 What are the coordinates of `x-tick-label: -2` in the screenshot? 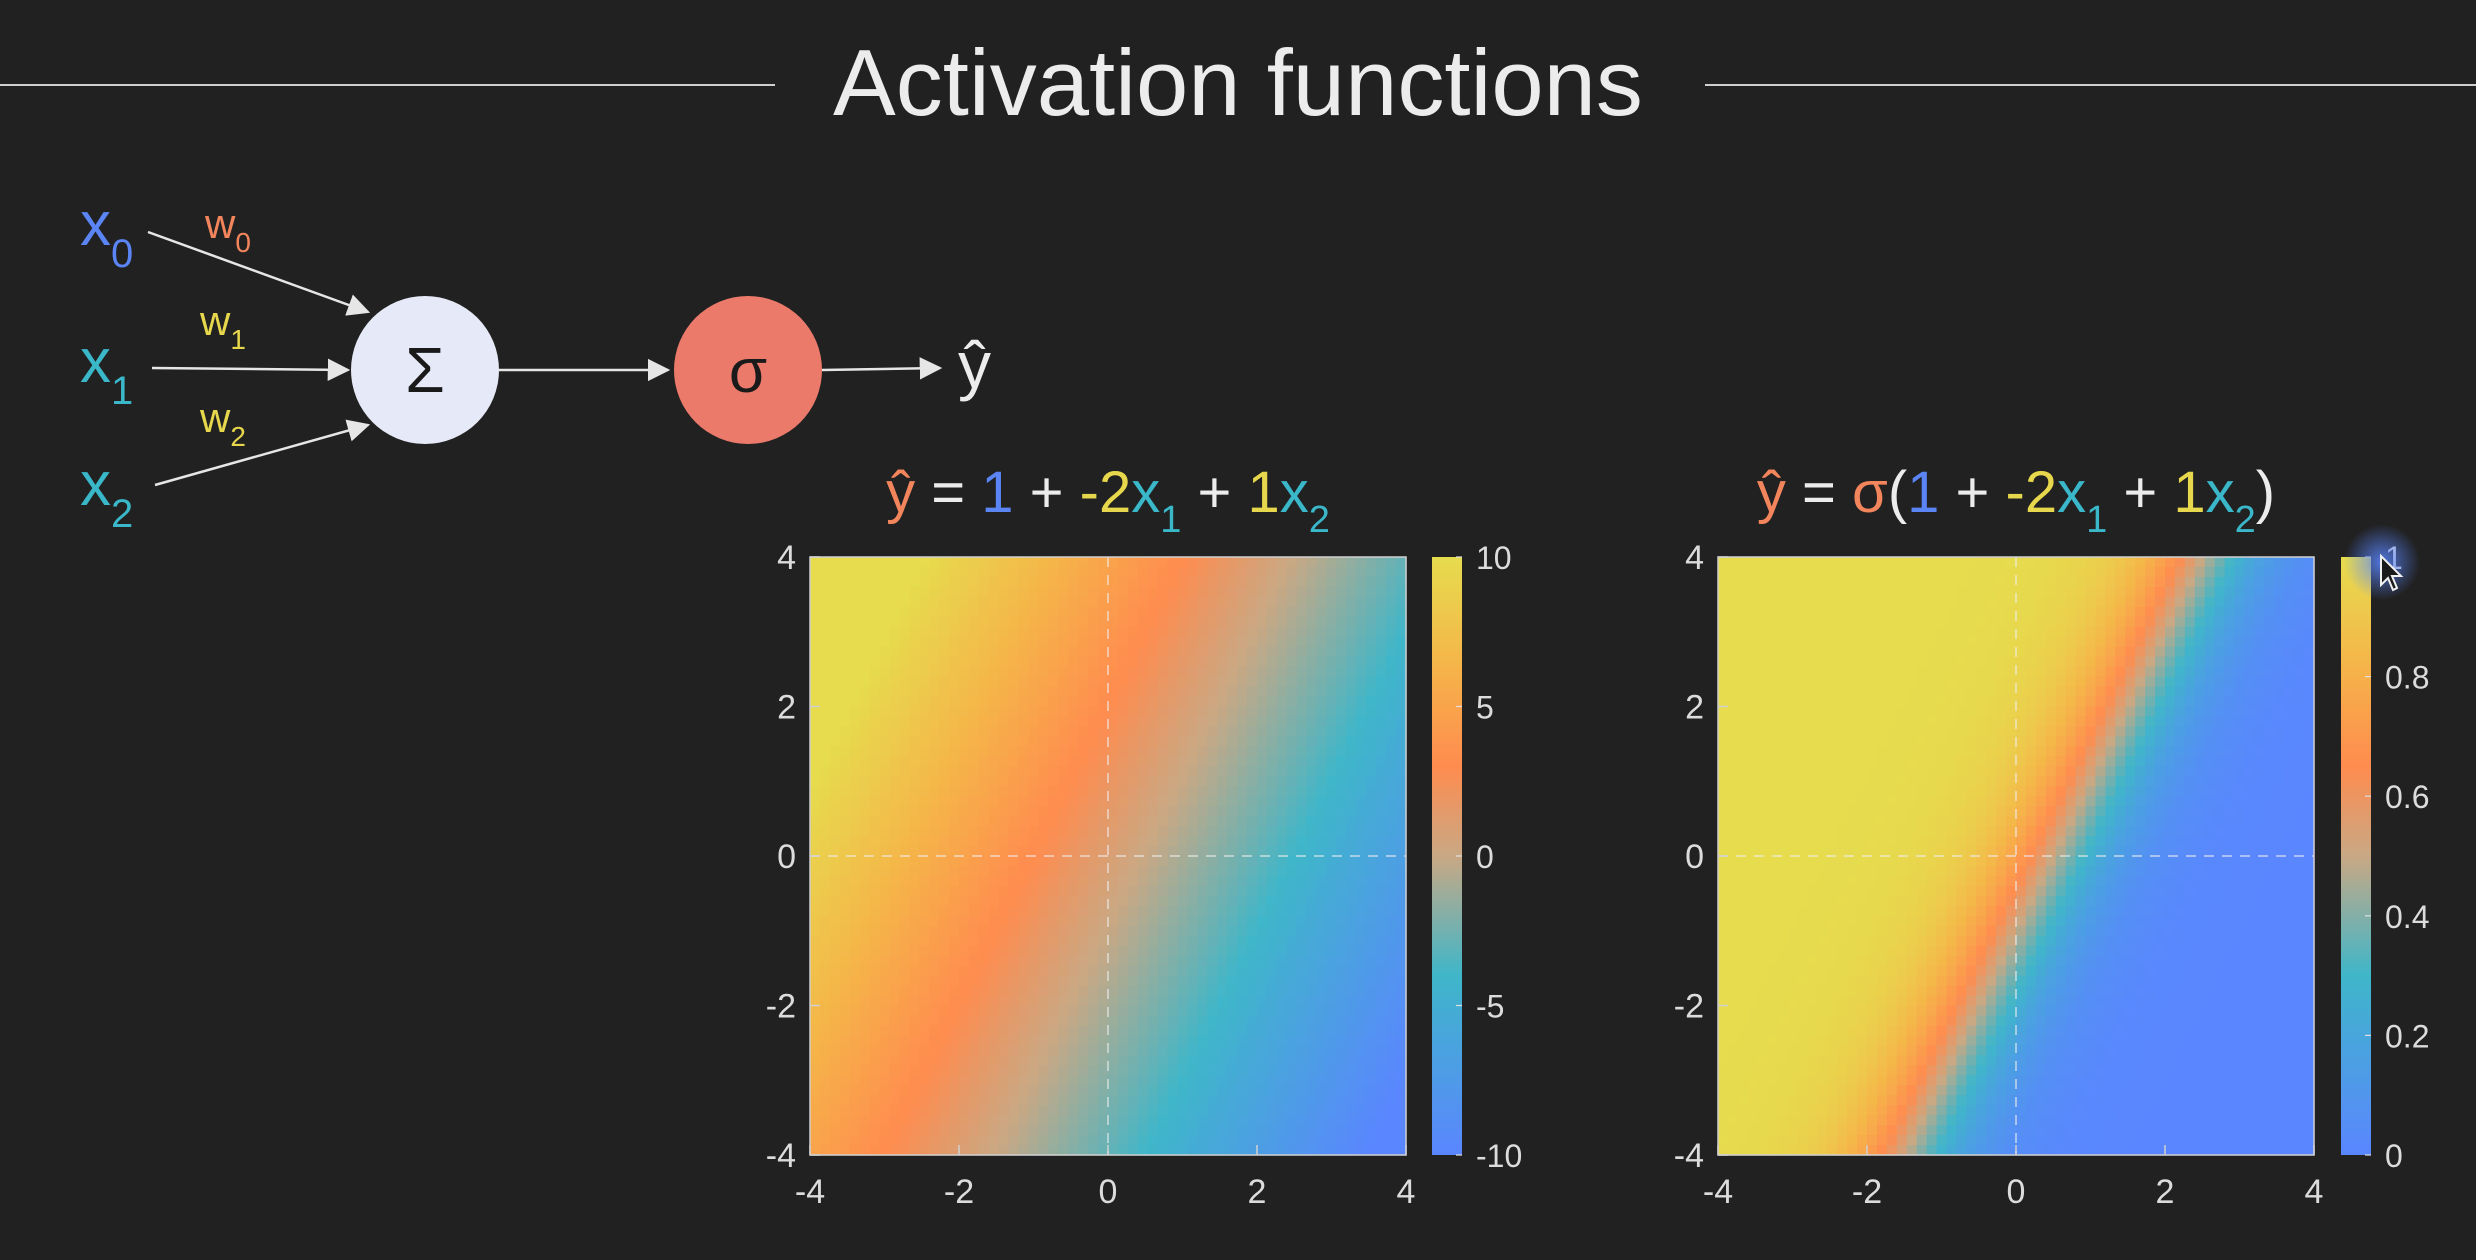 It's located at (959, 1192).